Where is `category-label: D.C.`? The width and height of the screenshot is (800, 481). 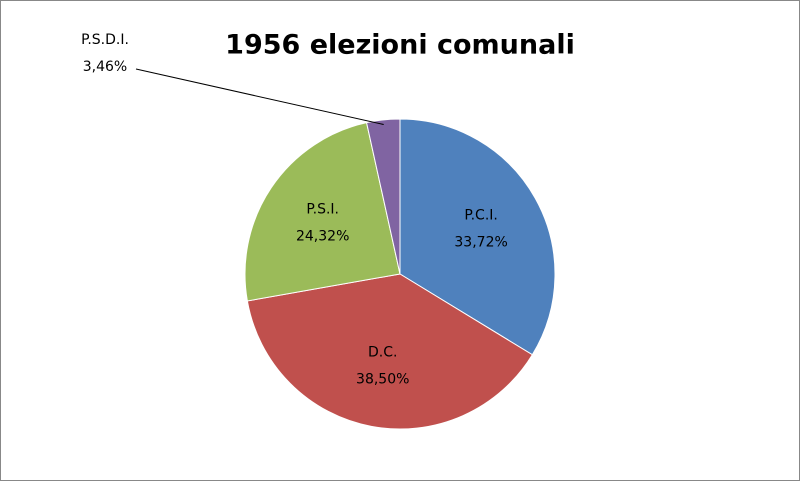 category-label: D.C. is located at coordinates (382, 352).